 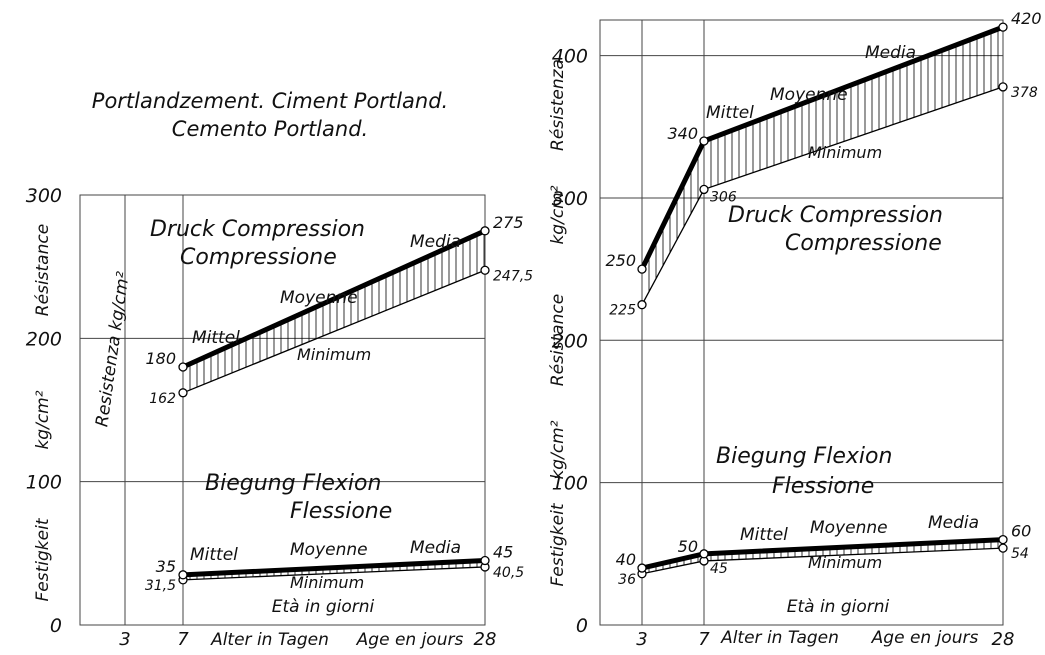 What do you see at coordinates (622, 311) in the screenshot?
I see `point-label: 225` at bounding box center [622, 311].